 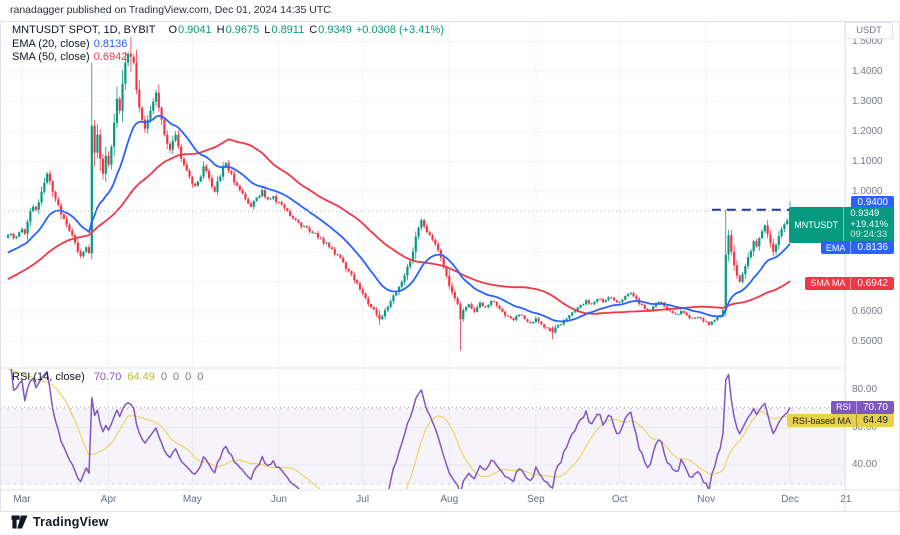 I want to click on rsi-legend-value: 70.70, so click(x=107, y=377).